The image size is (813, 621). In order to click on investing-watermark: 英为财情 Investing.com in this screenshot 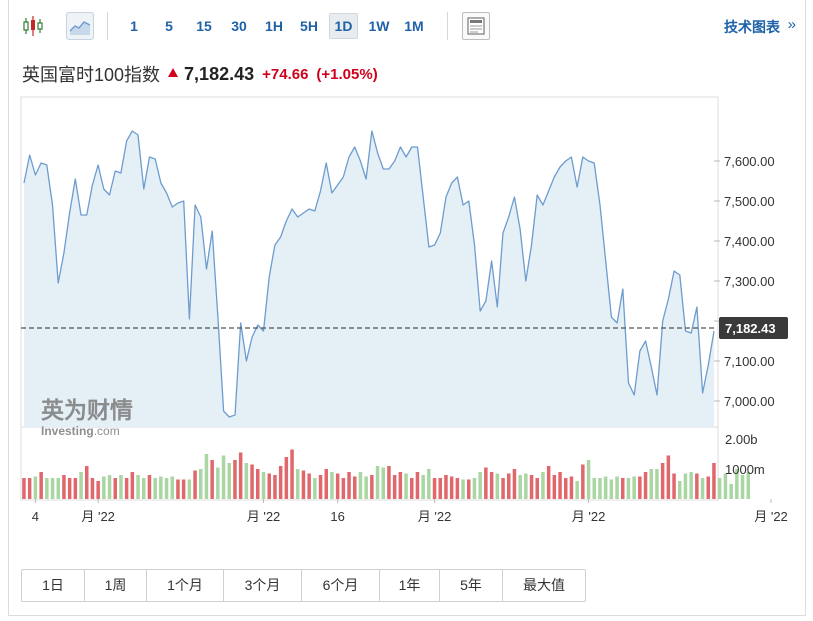, I will do `click(87, 417)`.